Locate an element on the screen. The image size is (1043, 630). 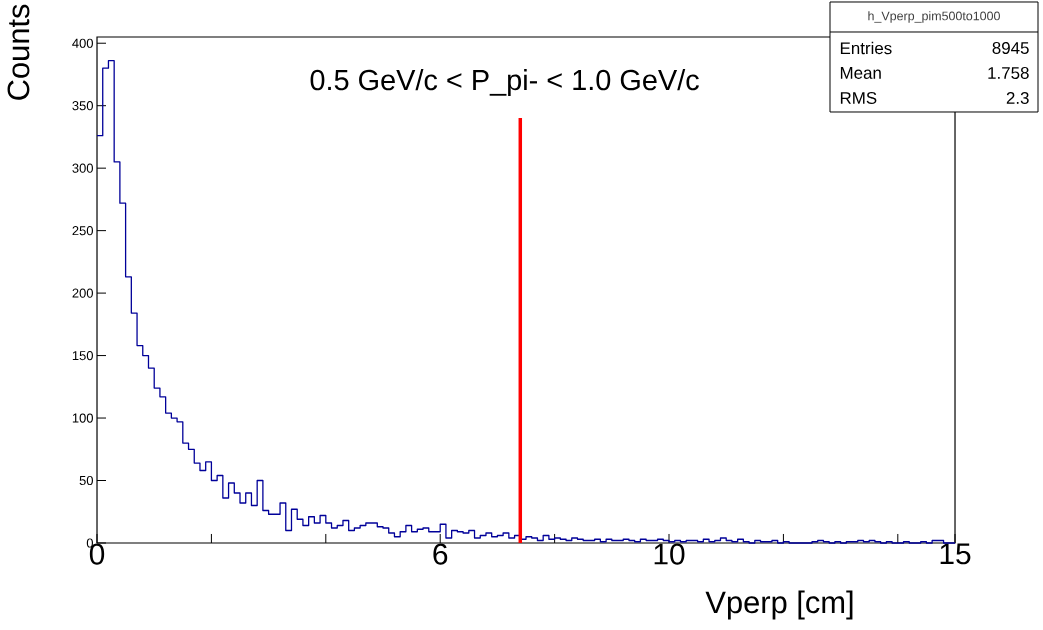
y-tick-label: 250 is located at coordinates (82, 231).